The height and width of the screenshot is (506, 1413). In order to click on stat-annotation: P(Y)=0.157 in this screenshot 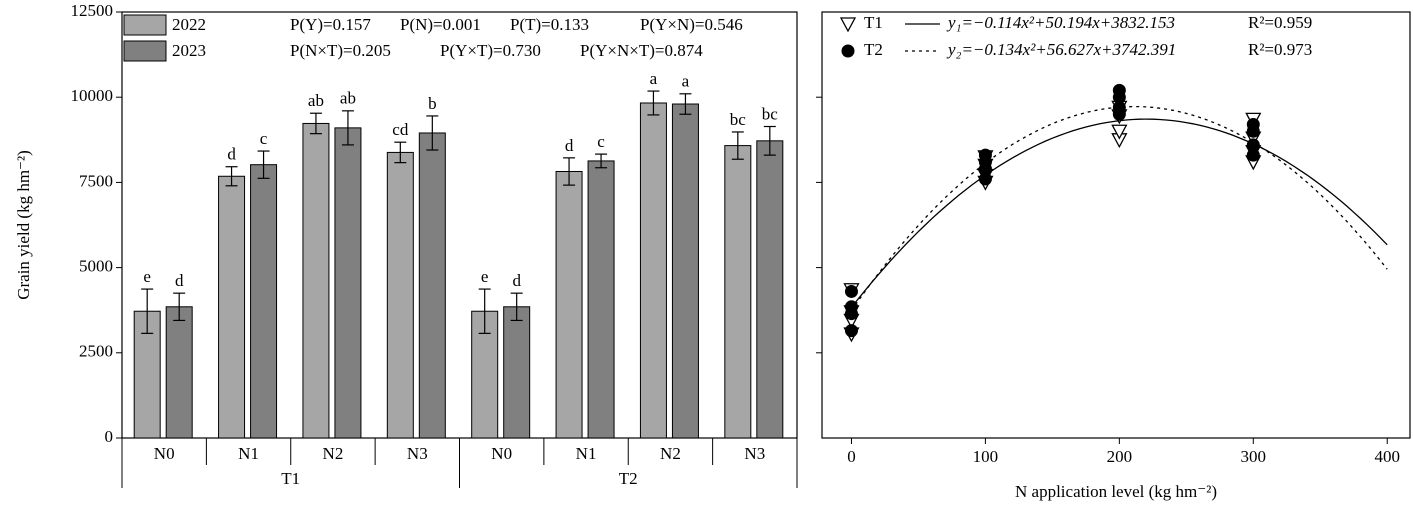, I will do `click(330, 24)`.